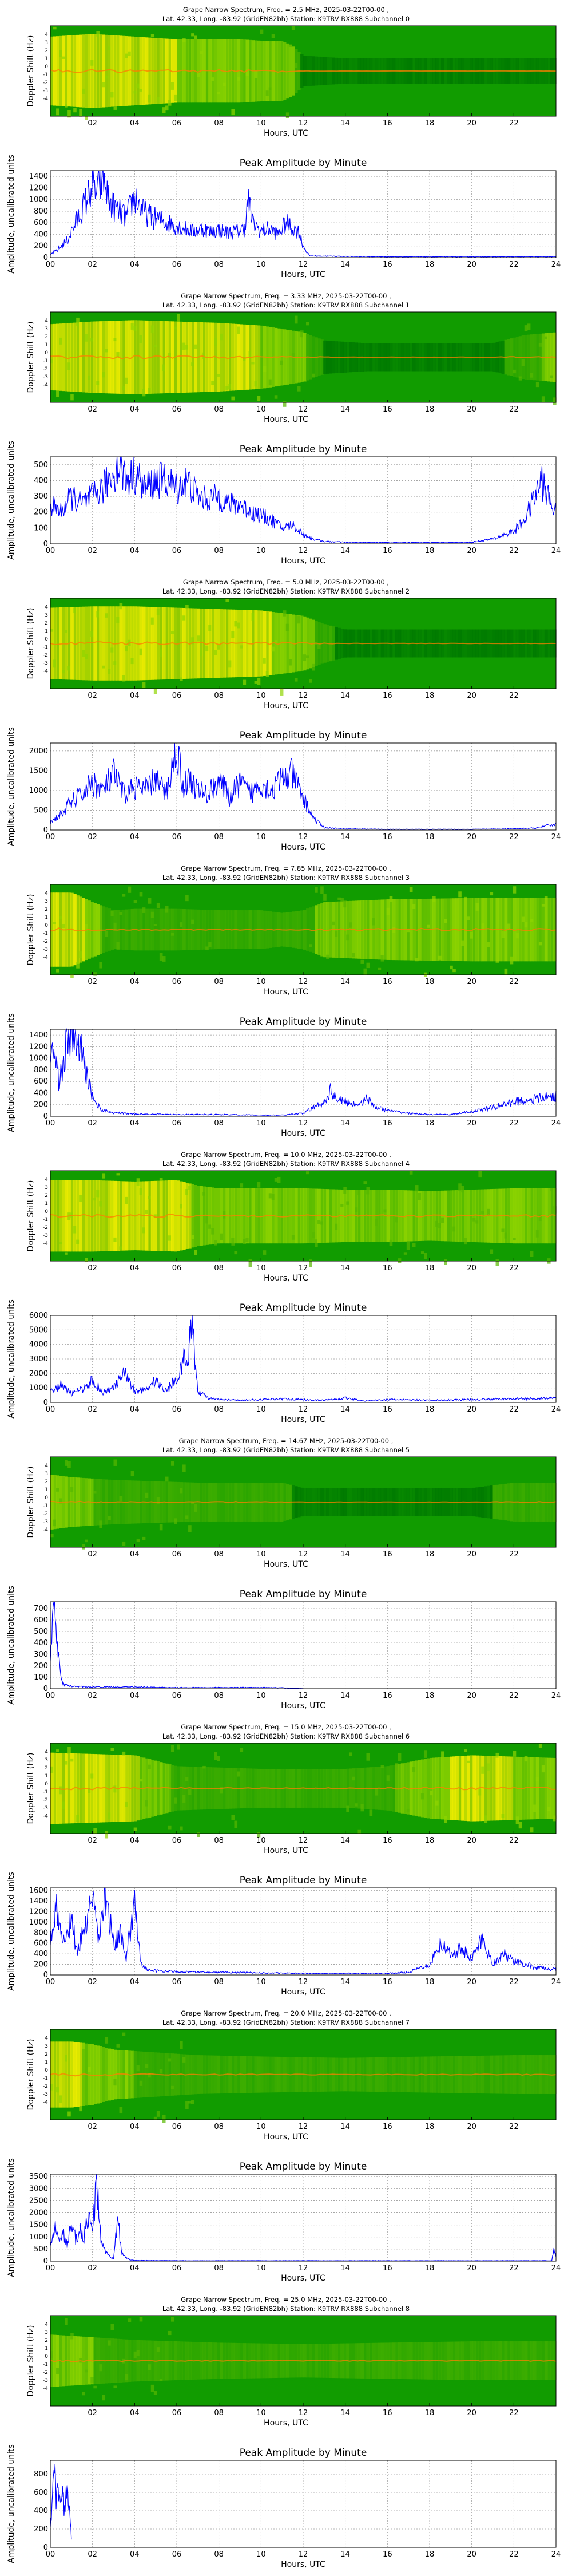 The height and width of the screenshot is (2576, 572). Describe the element at coordinates (303, 1219) in the screenshot. I see `spectrogram-heatmap` at that location.